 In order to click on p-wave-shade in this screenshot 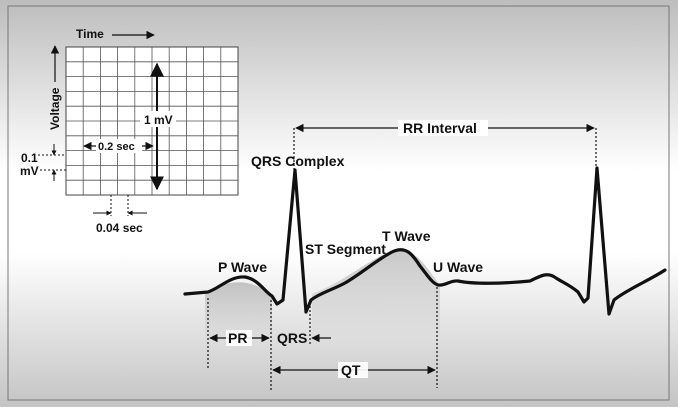, I will do `click(238, 311)`.